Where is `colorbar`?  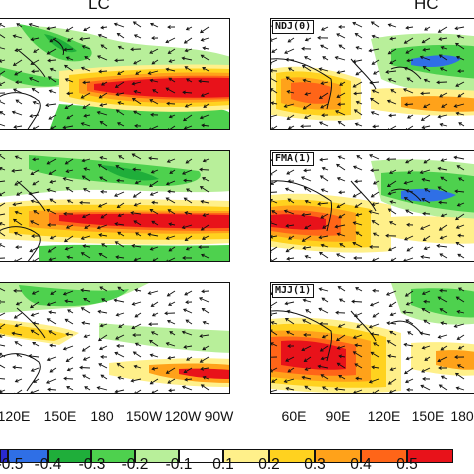 colorbar is located at coordinates (237, 457).